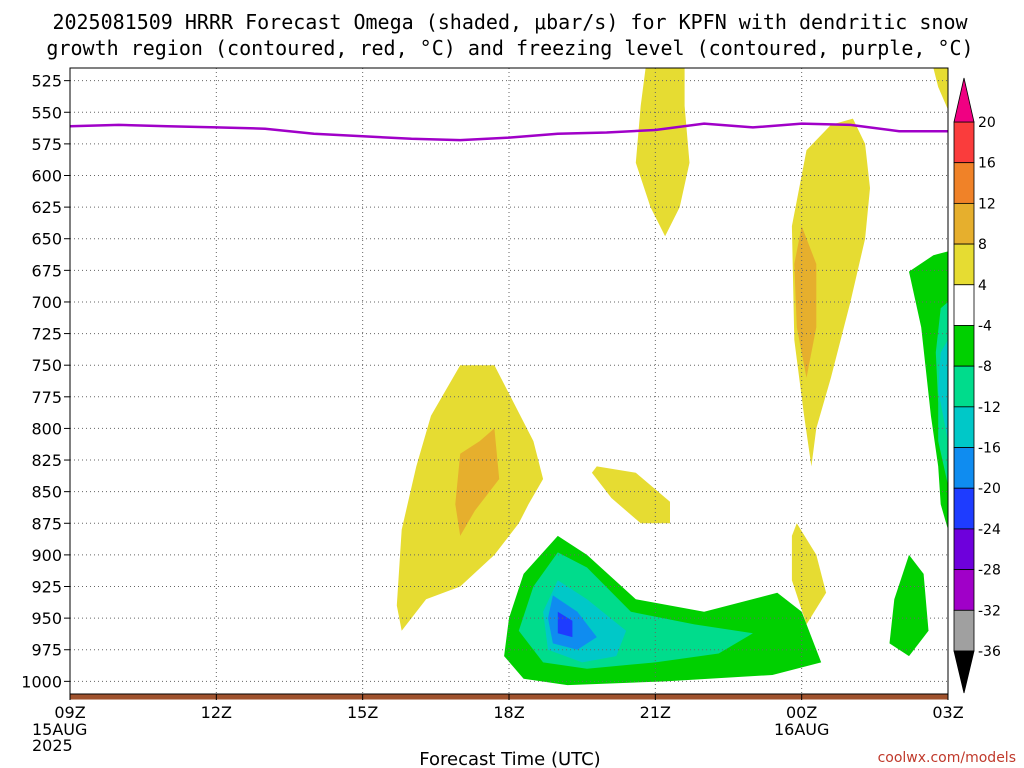 The image size is (1024, 768). I want to click on y-tick-label: 600, so click(46, 175).